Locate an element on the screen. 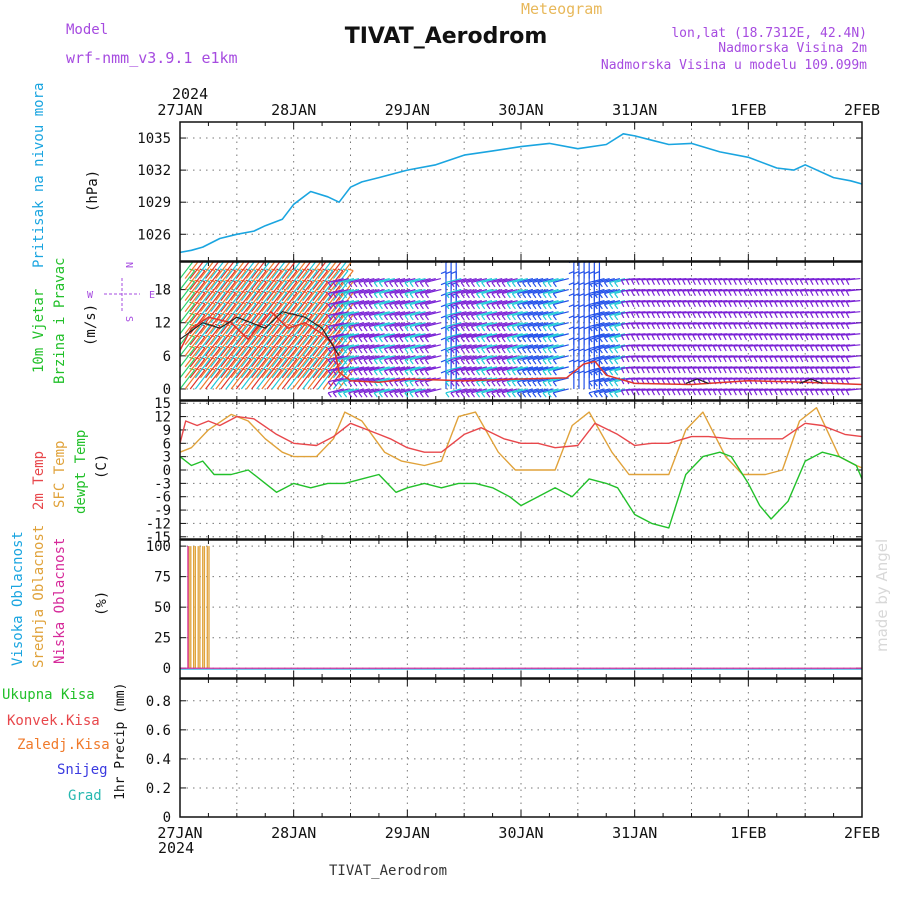  precip-panel: 00.20.40.60.8 is located at coordinates (504, 752).